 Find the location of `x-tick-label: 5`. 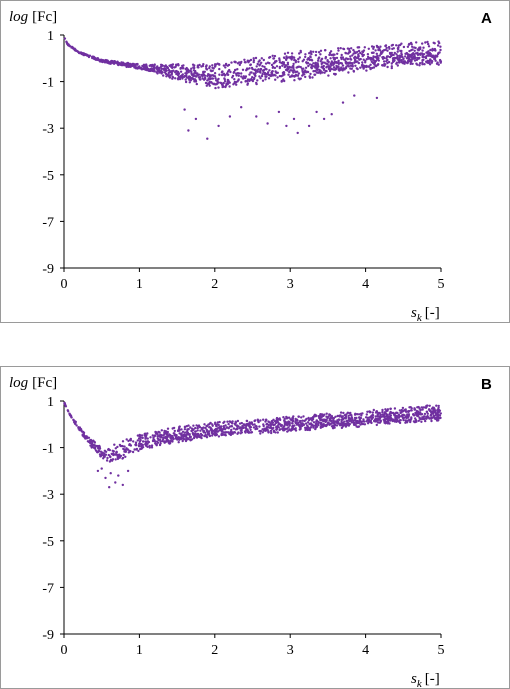

x-tick-label: 5 is located at coordinates (441, 650).